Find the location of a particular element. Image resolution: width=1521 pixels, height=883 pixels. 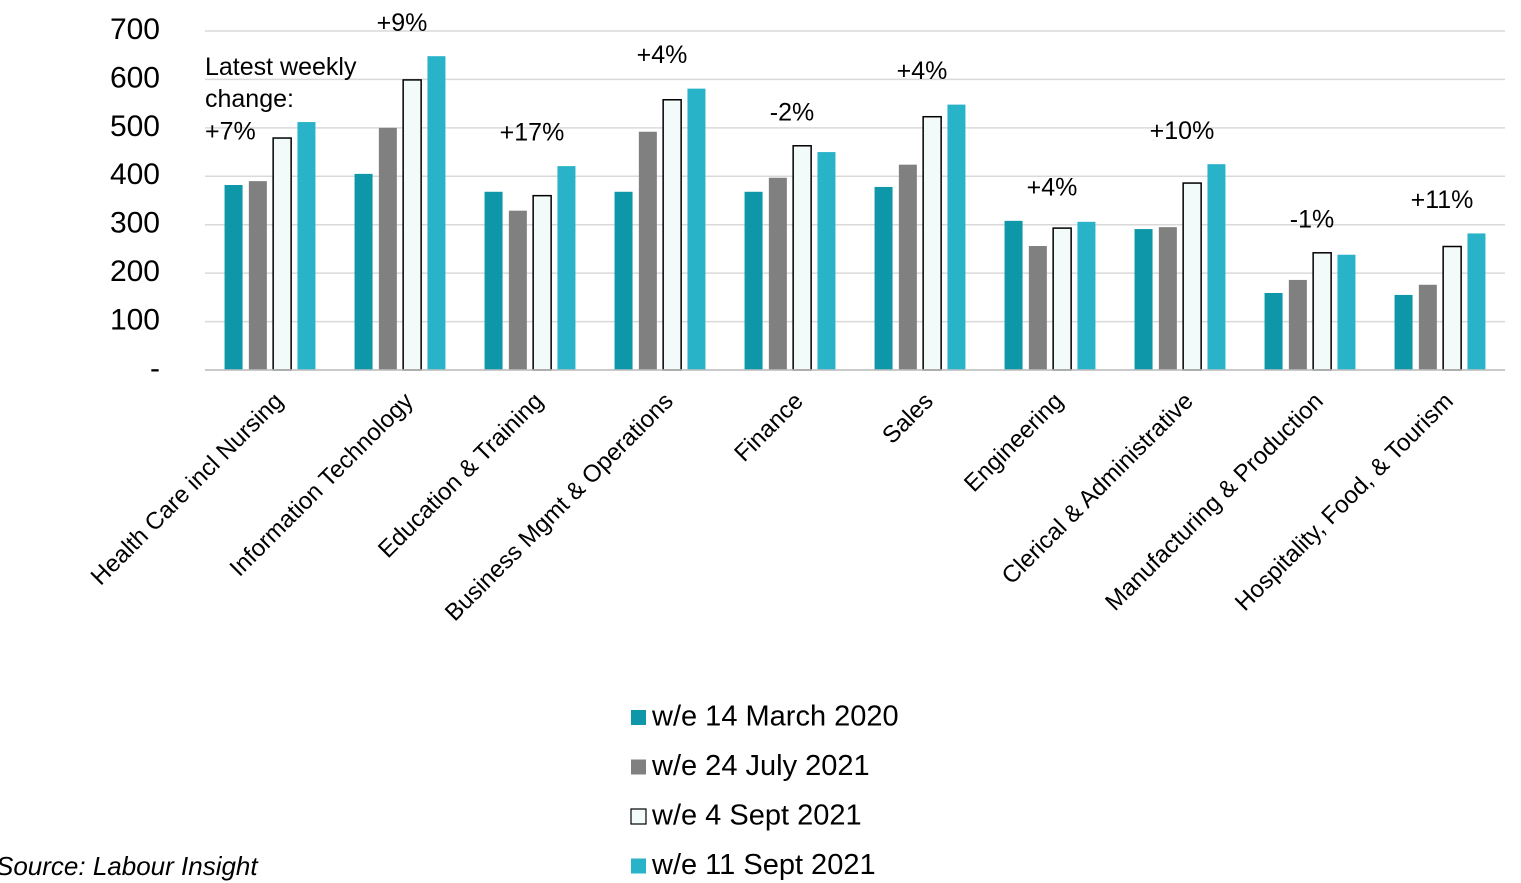

annotation: +17% is located at coordinates (532, 133).